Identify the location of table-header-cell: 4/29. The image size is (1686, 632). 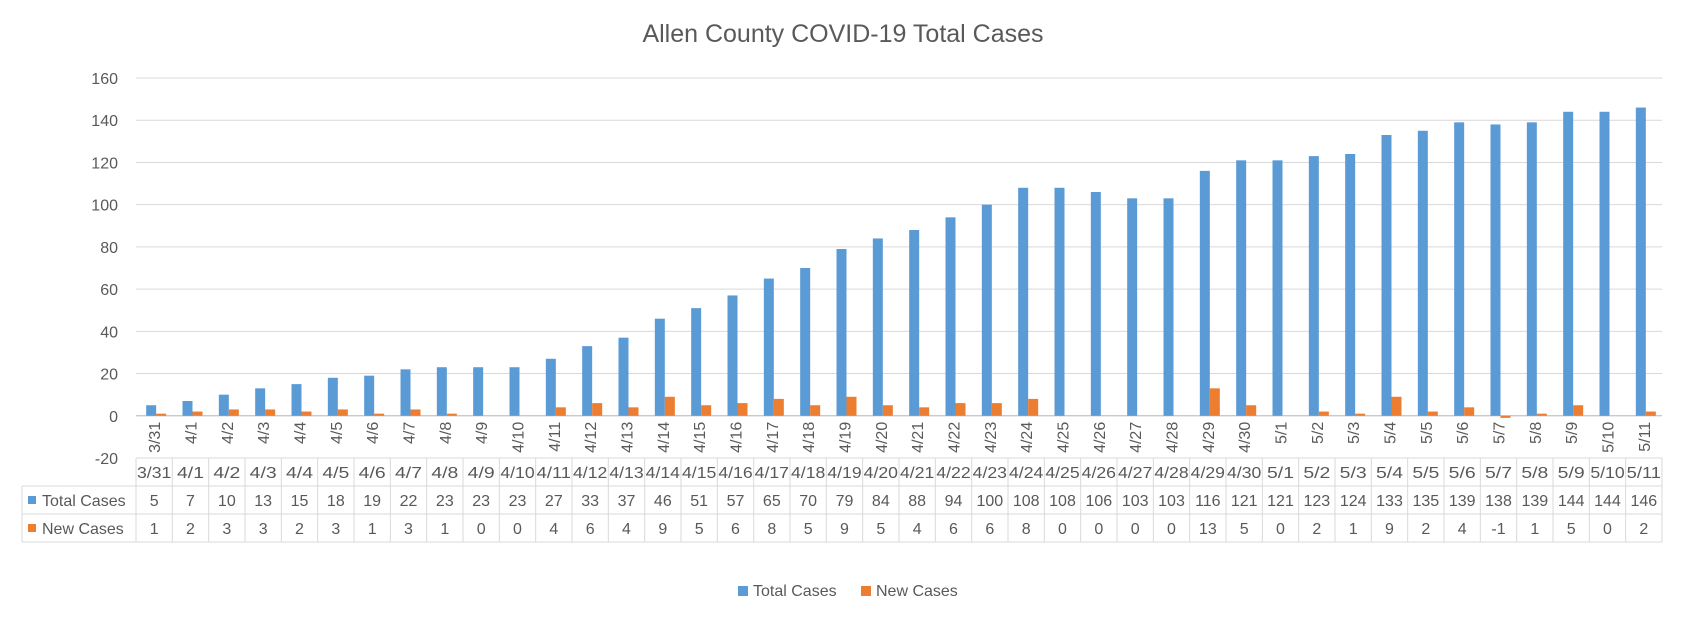
(1208, 473).